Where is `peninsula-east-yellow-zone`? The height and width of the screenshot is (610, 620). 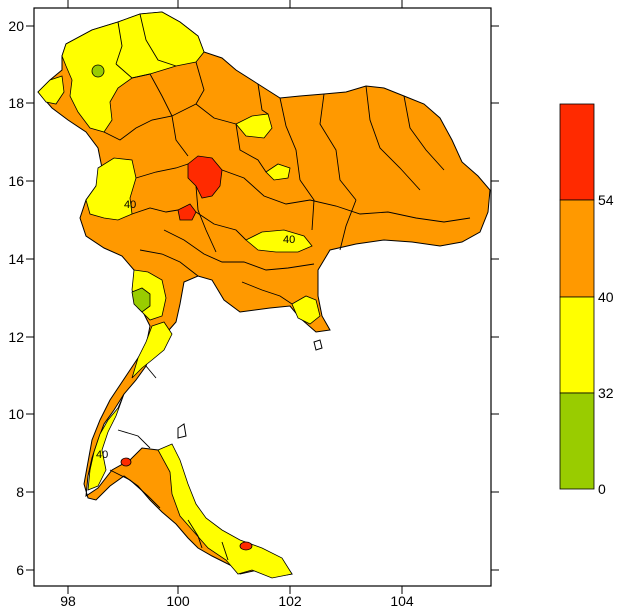 peninsula-east-yellow-zone is located at coordinates (225, 511).